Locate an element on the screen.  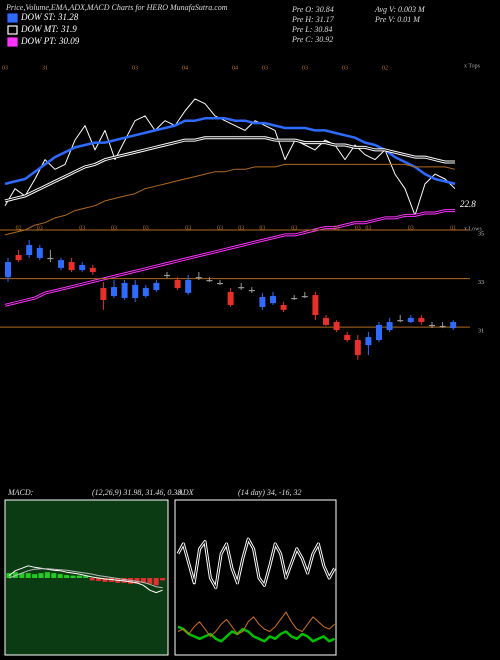
y-tick-label: 31 is located at coordinates (481, 332).